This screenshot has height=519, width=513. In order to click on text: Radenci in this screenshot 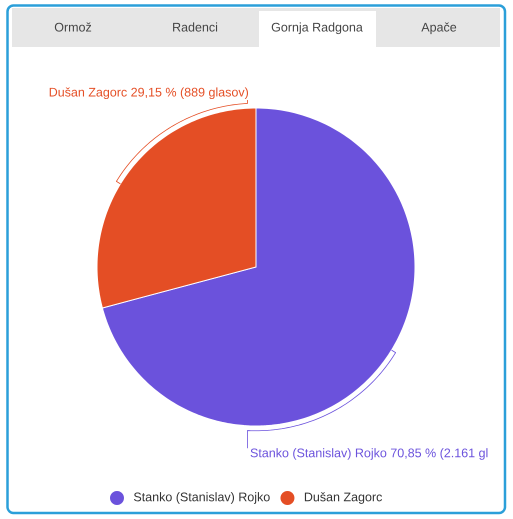, I will do `click(195, 27)`.